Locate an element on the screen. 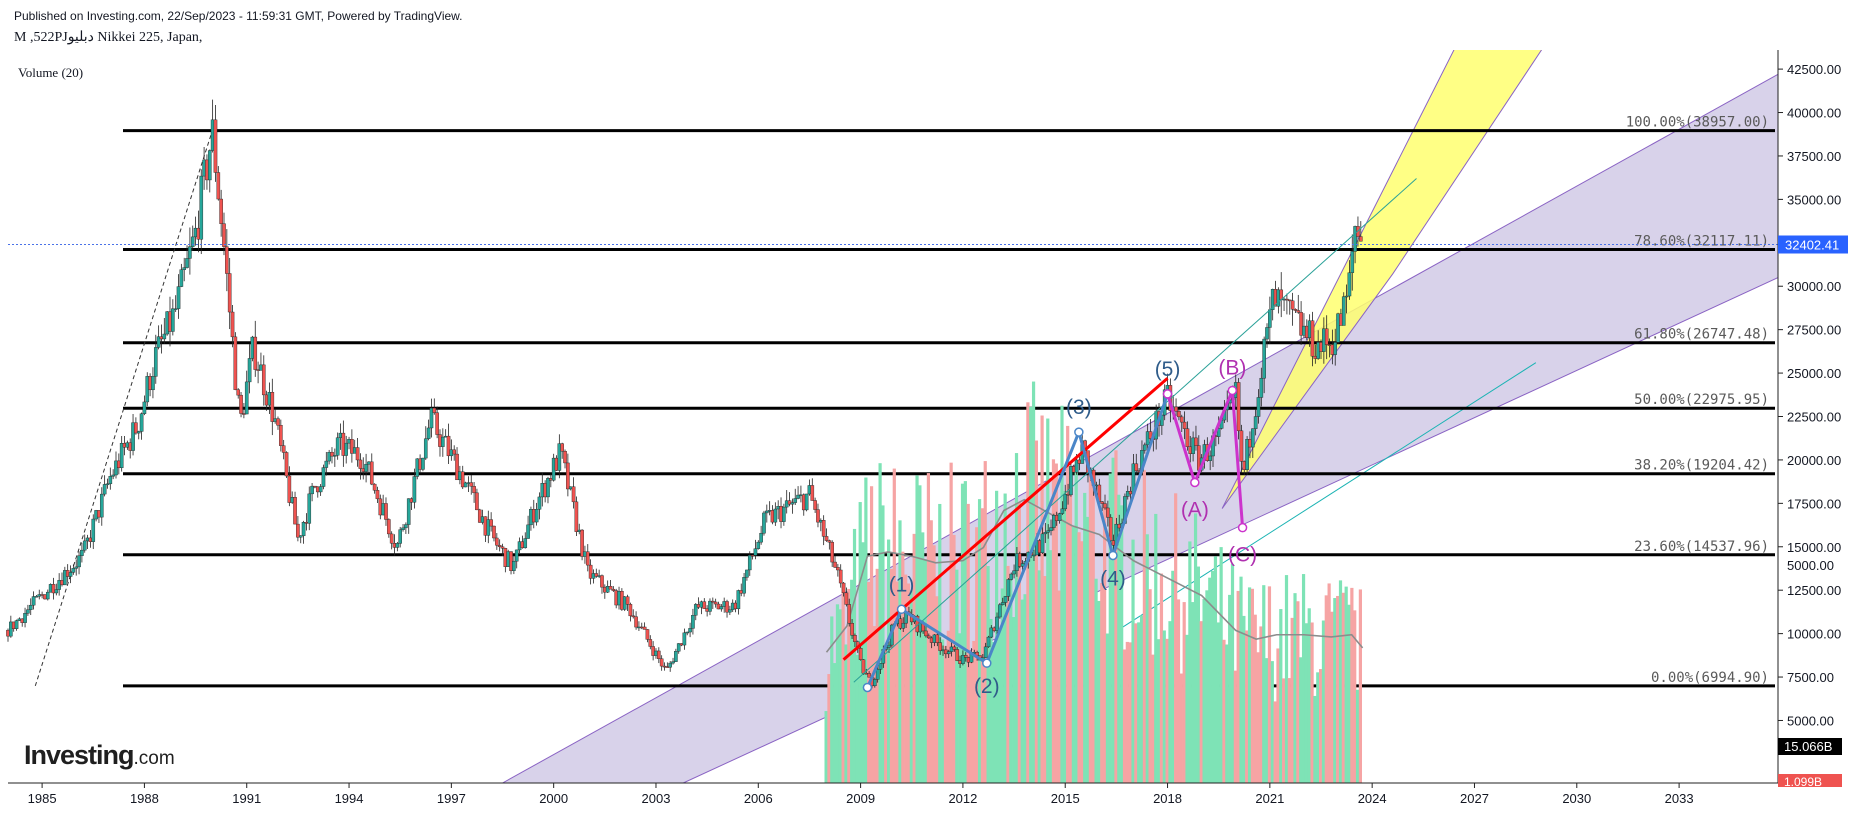 The width and height of the screenshot is (1855, 813). last-volume-secondary-tag is located at coordinates (1810, 780).